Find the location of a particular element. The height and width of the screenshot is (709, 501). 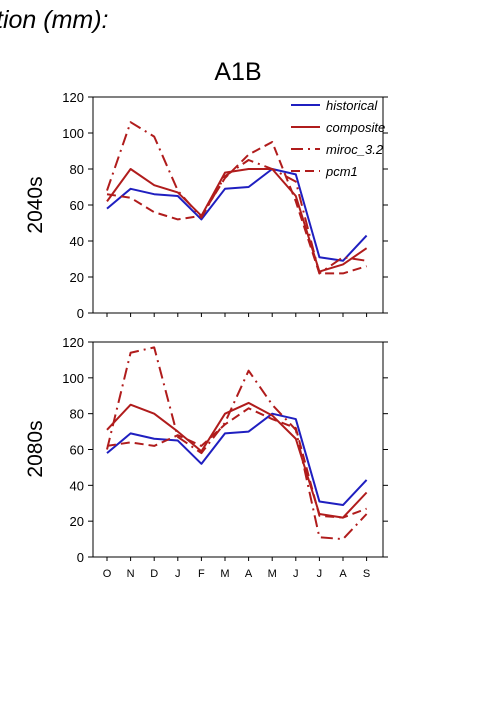

panel-2040s-ylabel: 2040s is located at coordinates (35, 204).